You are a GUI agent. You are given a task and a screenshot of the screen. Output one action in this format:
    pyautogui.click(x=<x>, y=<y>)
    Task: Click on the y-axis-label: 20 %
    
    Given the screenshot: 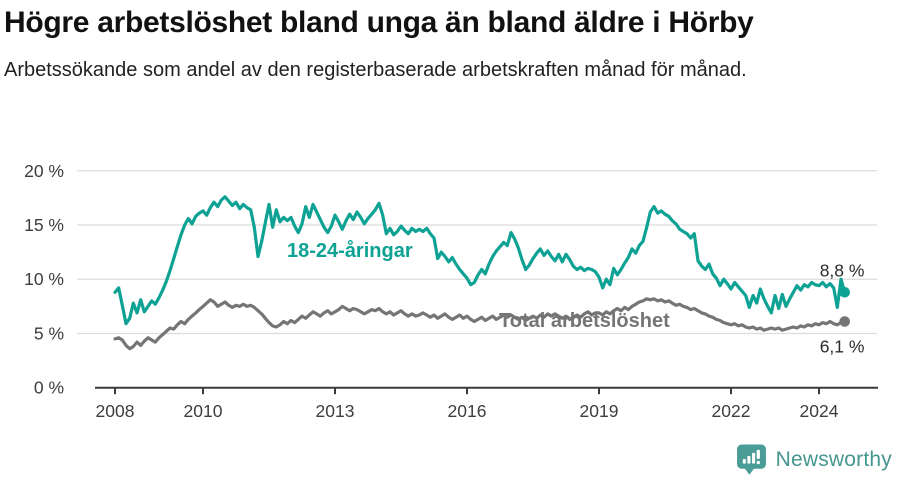 What is the action you would take?
    pyautogui.click(x=44, y=171)
    